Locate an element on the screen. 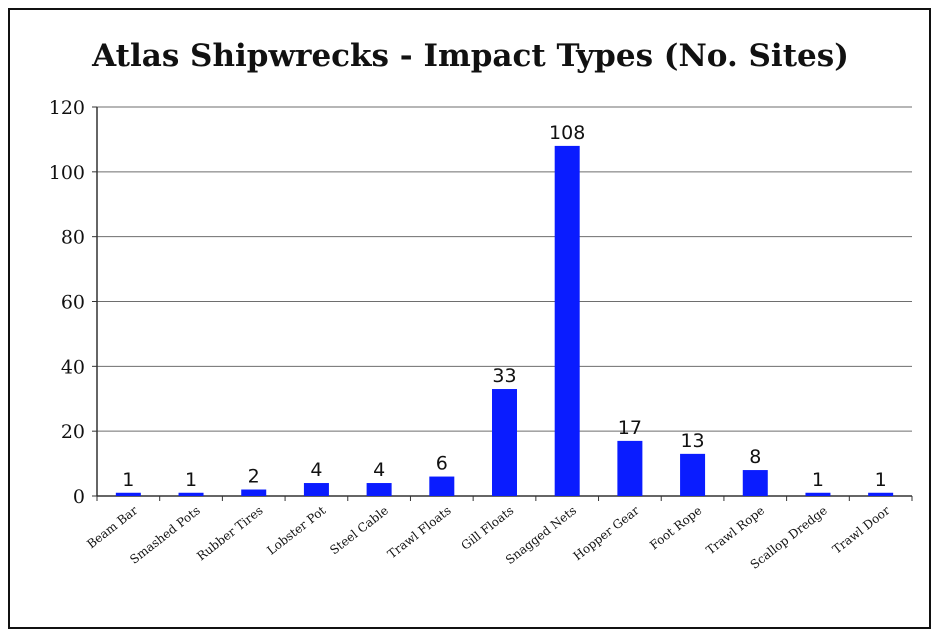 This screenshot has width=941, height=639. x-tick-label: Trawl Rope is located at coordinates (735, 530).